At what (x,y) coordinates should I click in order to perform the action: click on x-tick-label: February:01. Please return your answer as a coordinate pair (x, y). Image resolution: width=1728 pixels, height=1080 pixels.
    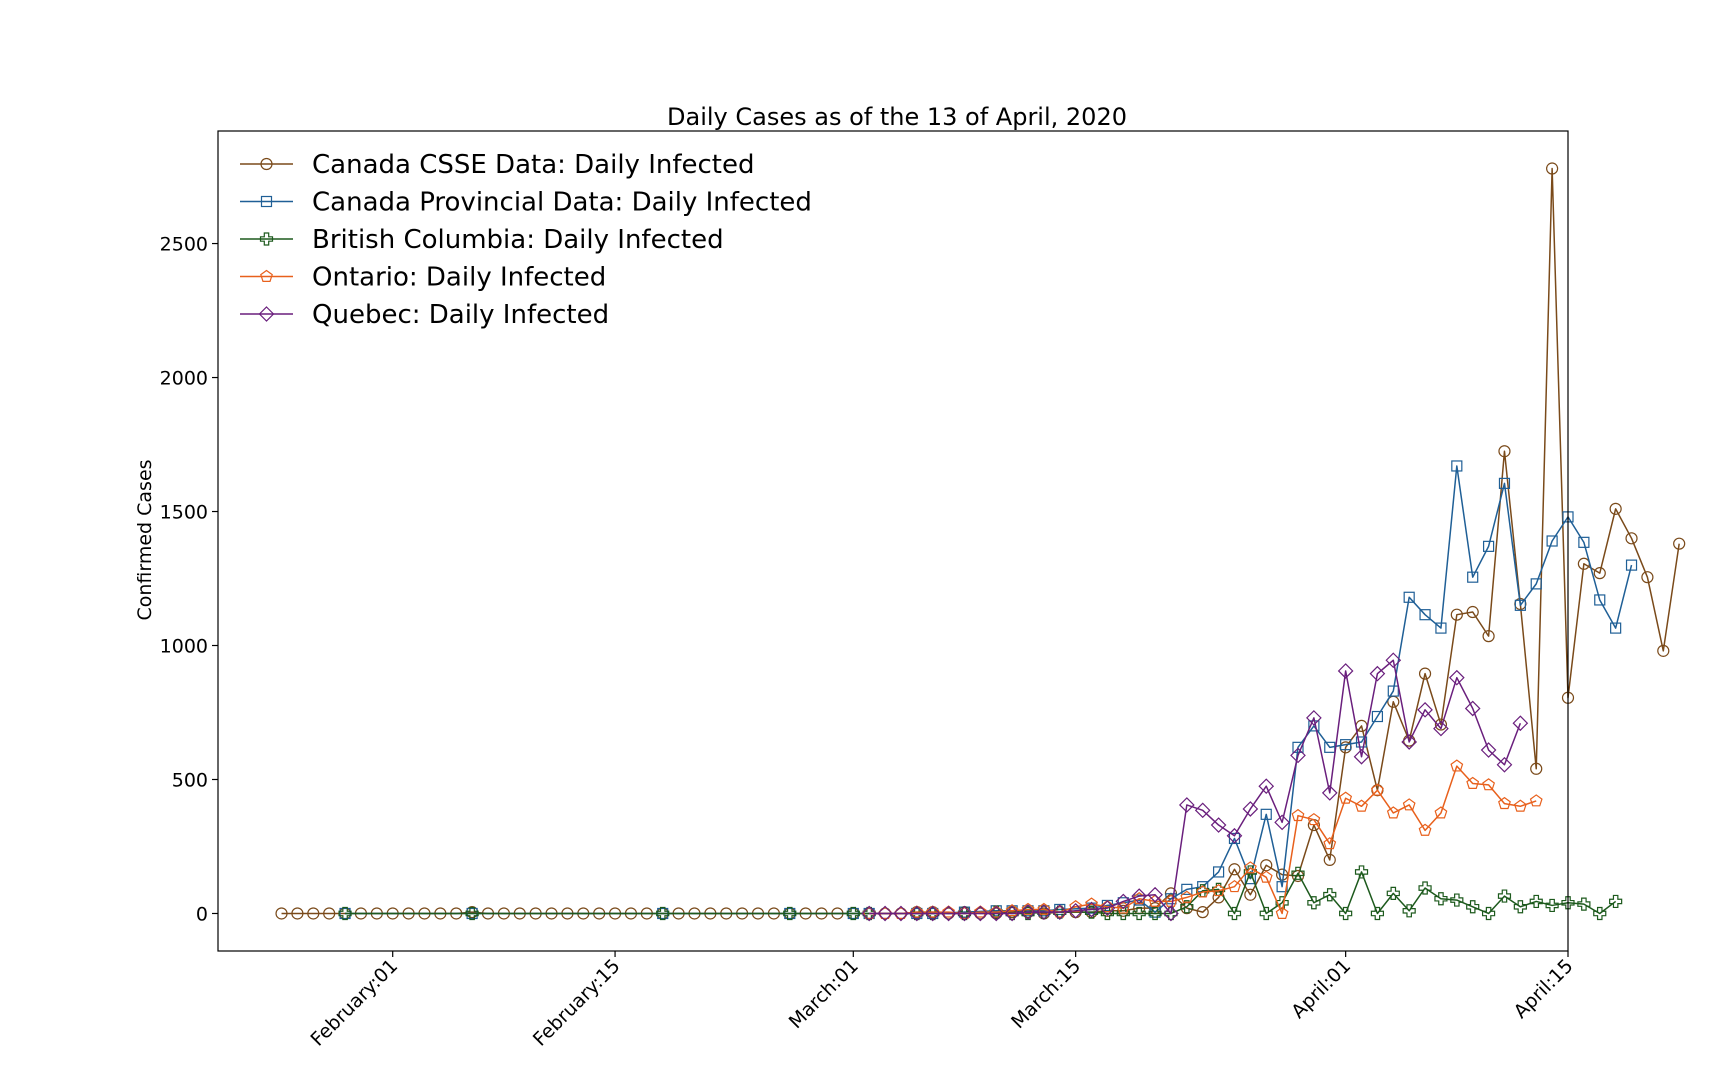
    Looking at the image, I should click on (355, 1003).